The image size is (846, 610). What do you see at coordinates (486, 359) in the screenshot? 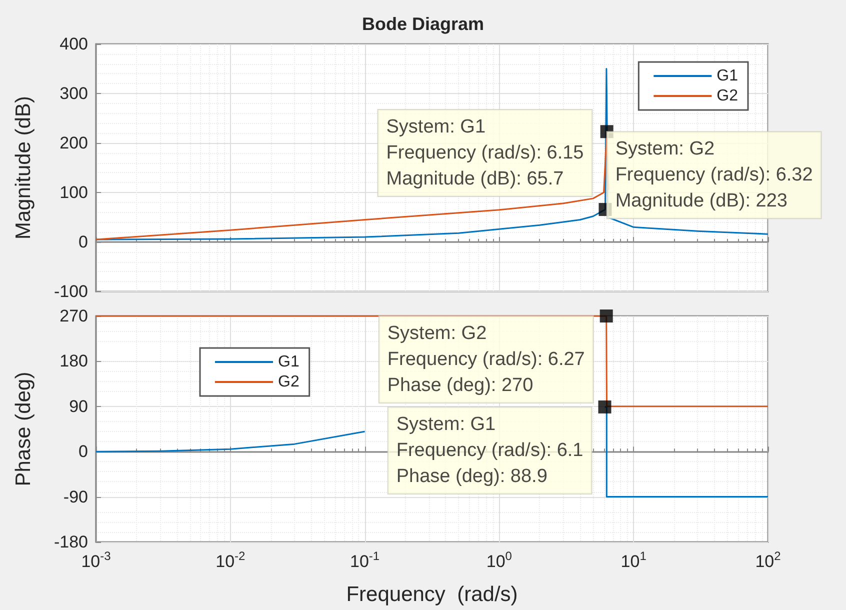
I see `annotation: System: G2 Frequency (rad/s): 6.27 Phase (deg): 270` at bounding box center [486, 359].